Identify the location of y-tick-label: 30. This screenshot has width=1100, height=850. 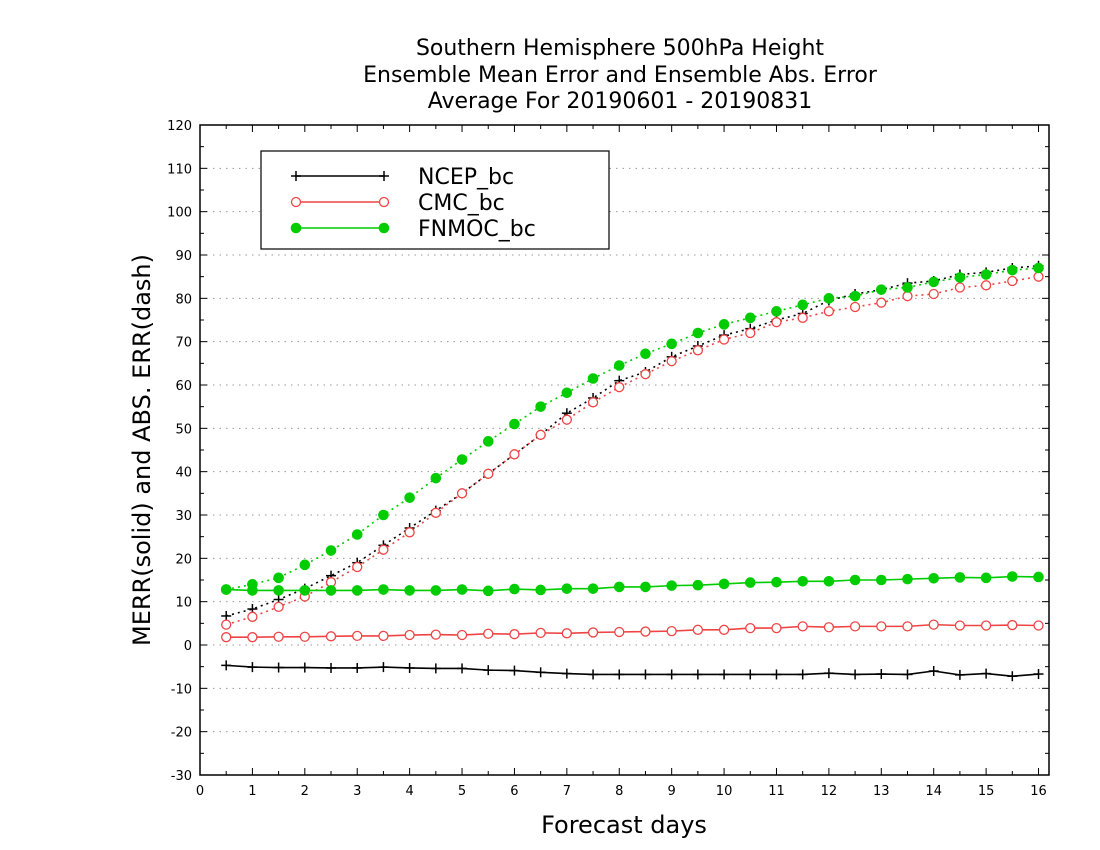
(183, 516).